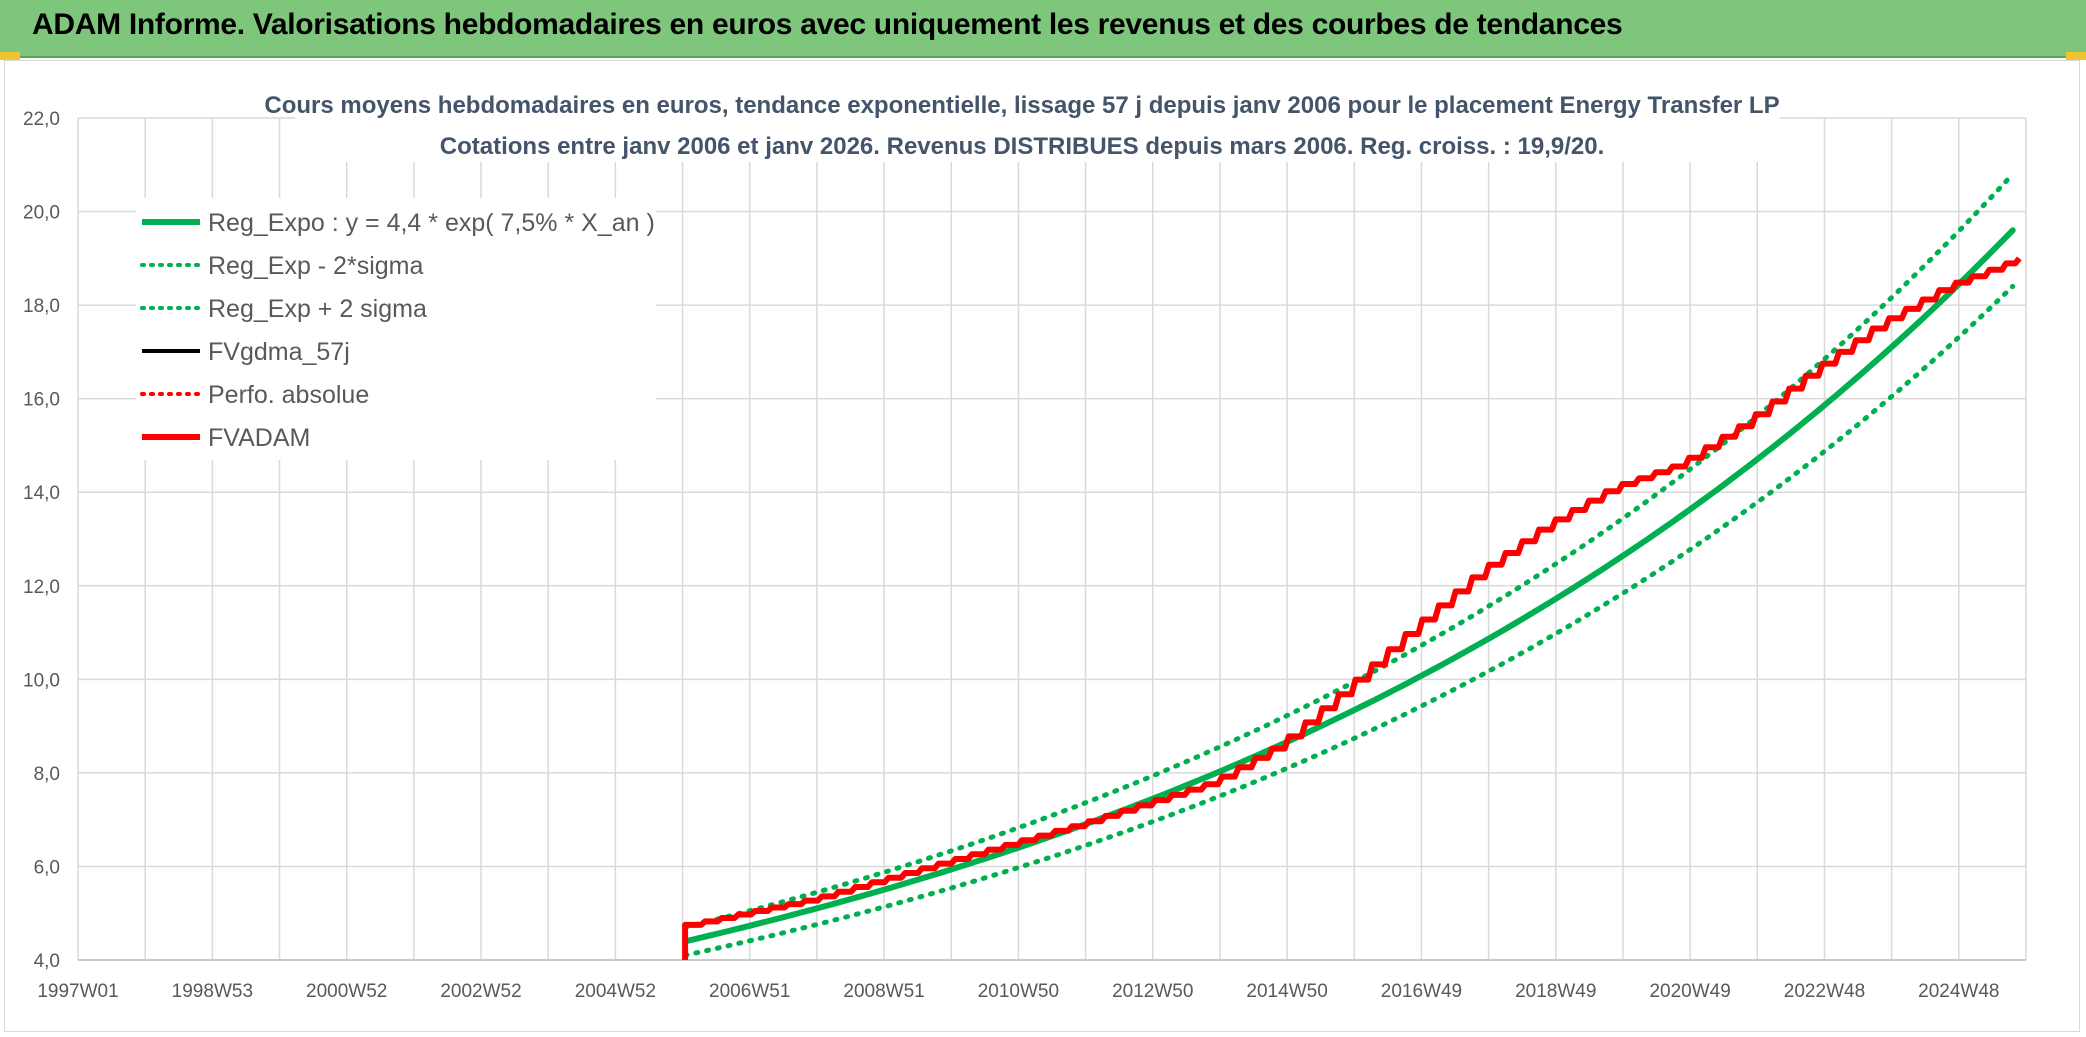 This screenshot has width=2086, height=1037. What do you see at coordinates (749, 991) in the screenshot?
I see `x-tick-label: 2006W51` at bounding box center [749, 991].